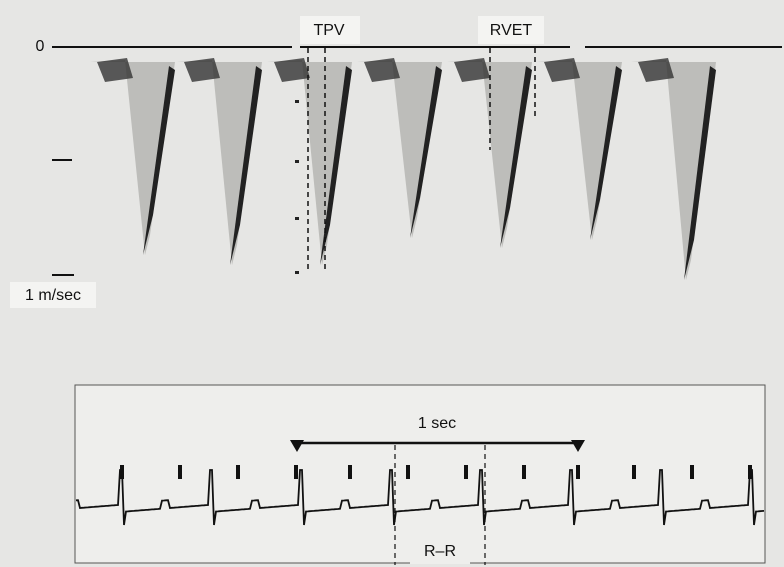  What do you see at coordinates (440, 505) in the screenshot?
I see `rr-markers` at bounding box center [440, 505].